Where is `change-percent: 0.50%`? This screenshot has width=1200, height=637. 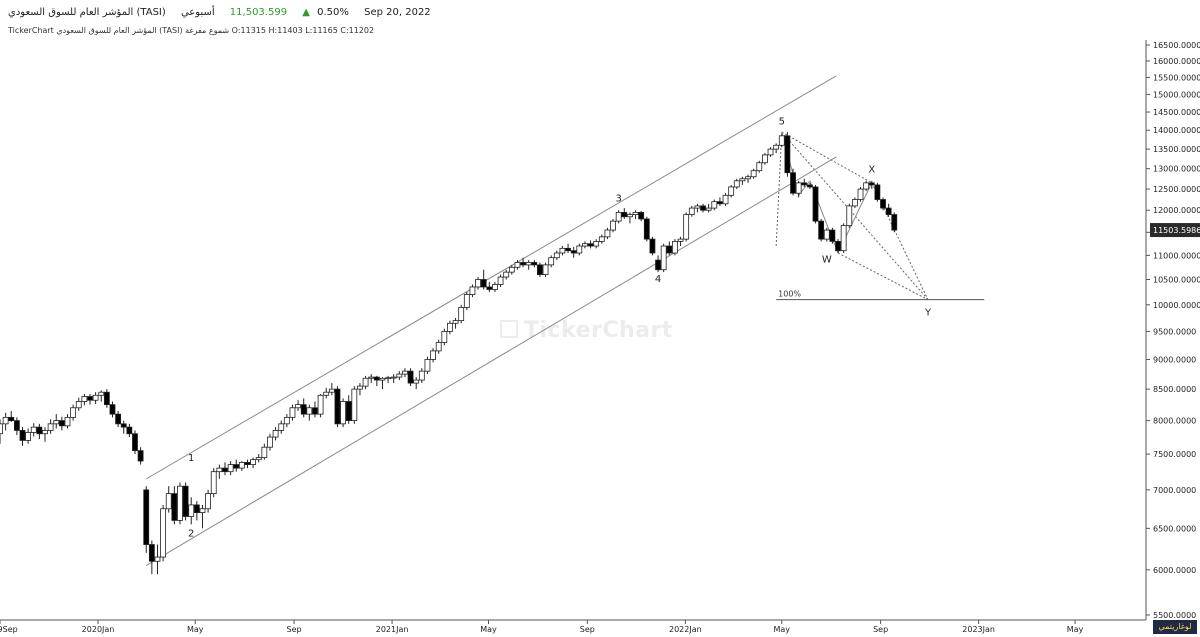
change-percent: 0.50% is located at coordinates (333, 12).